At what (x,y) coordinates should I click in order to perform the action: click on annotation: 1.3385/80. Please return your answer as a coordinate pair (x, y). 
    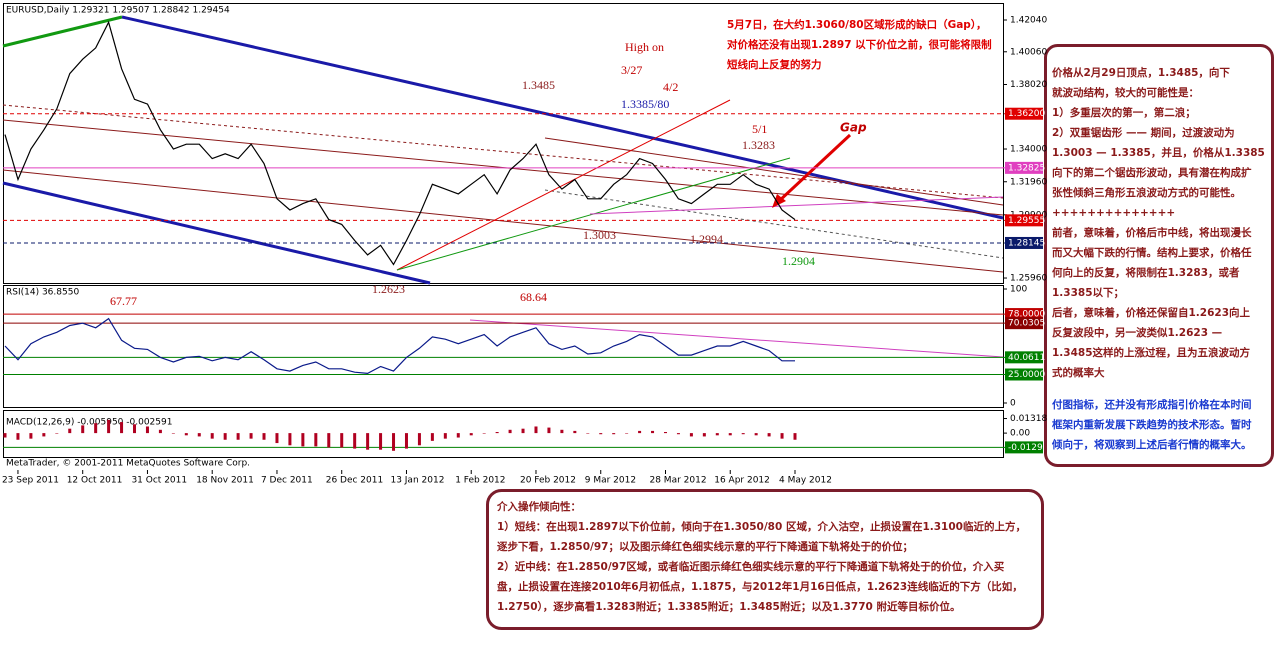
    Looking at the image, I should click on (645, 104).